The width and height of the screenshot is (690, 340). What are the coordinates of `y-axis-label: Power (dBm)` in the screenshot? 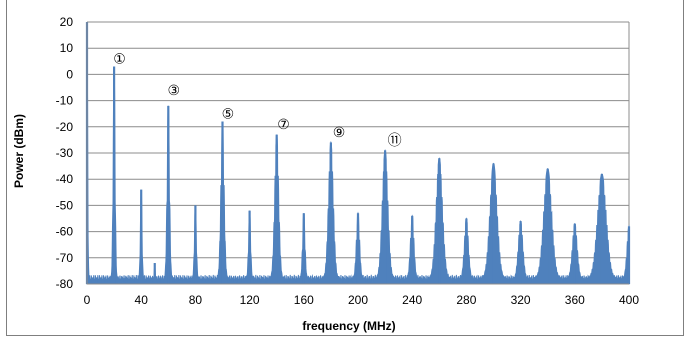 It's located at (19, 151).